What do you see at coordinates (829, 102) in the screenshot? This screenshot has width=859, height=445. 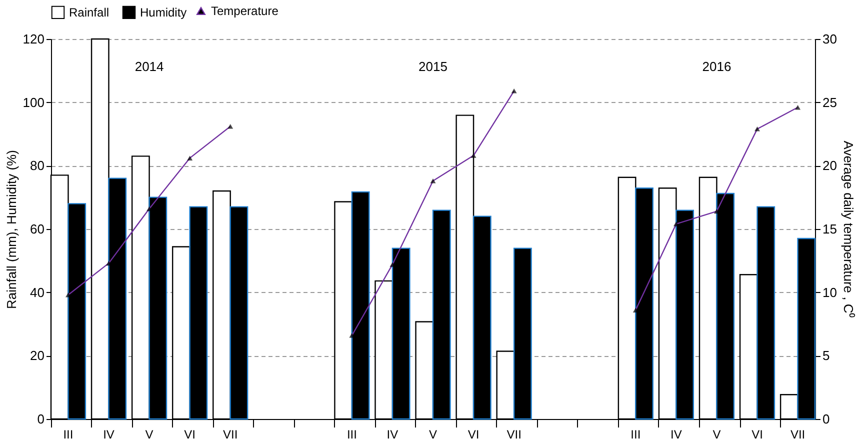 I see `y2-tick-label: 25` at bounding box center [829, 102].